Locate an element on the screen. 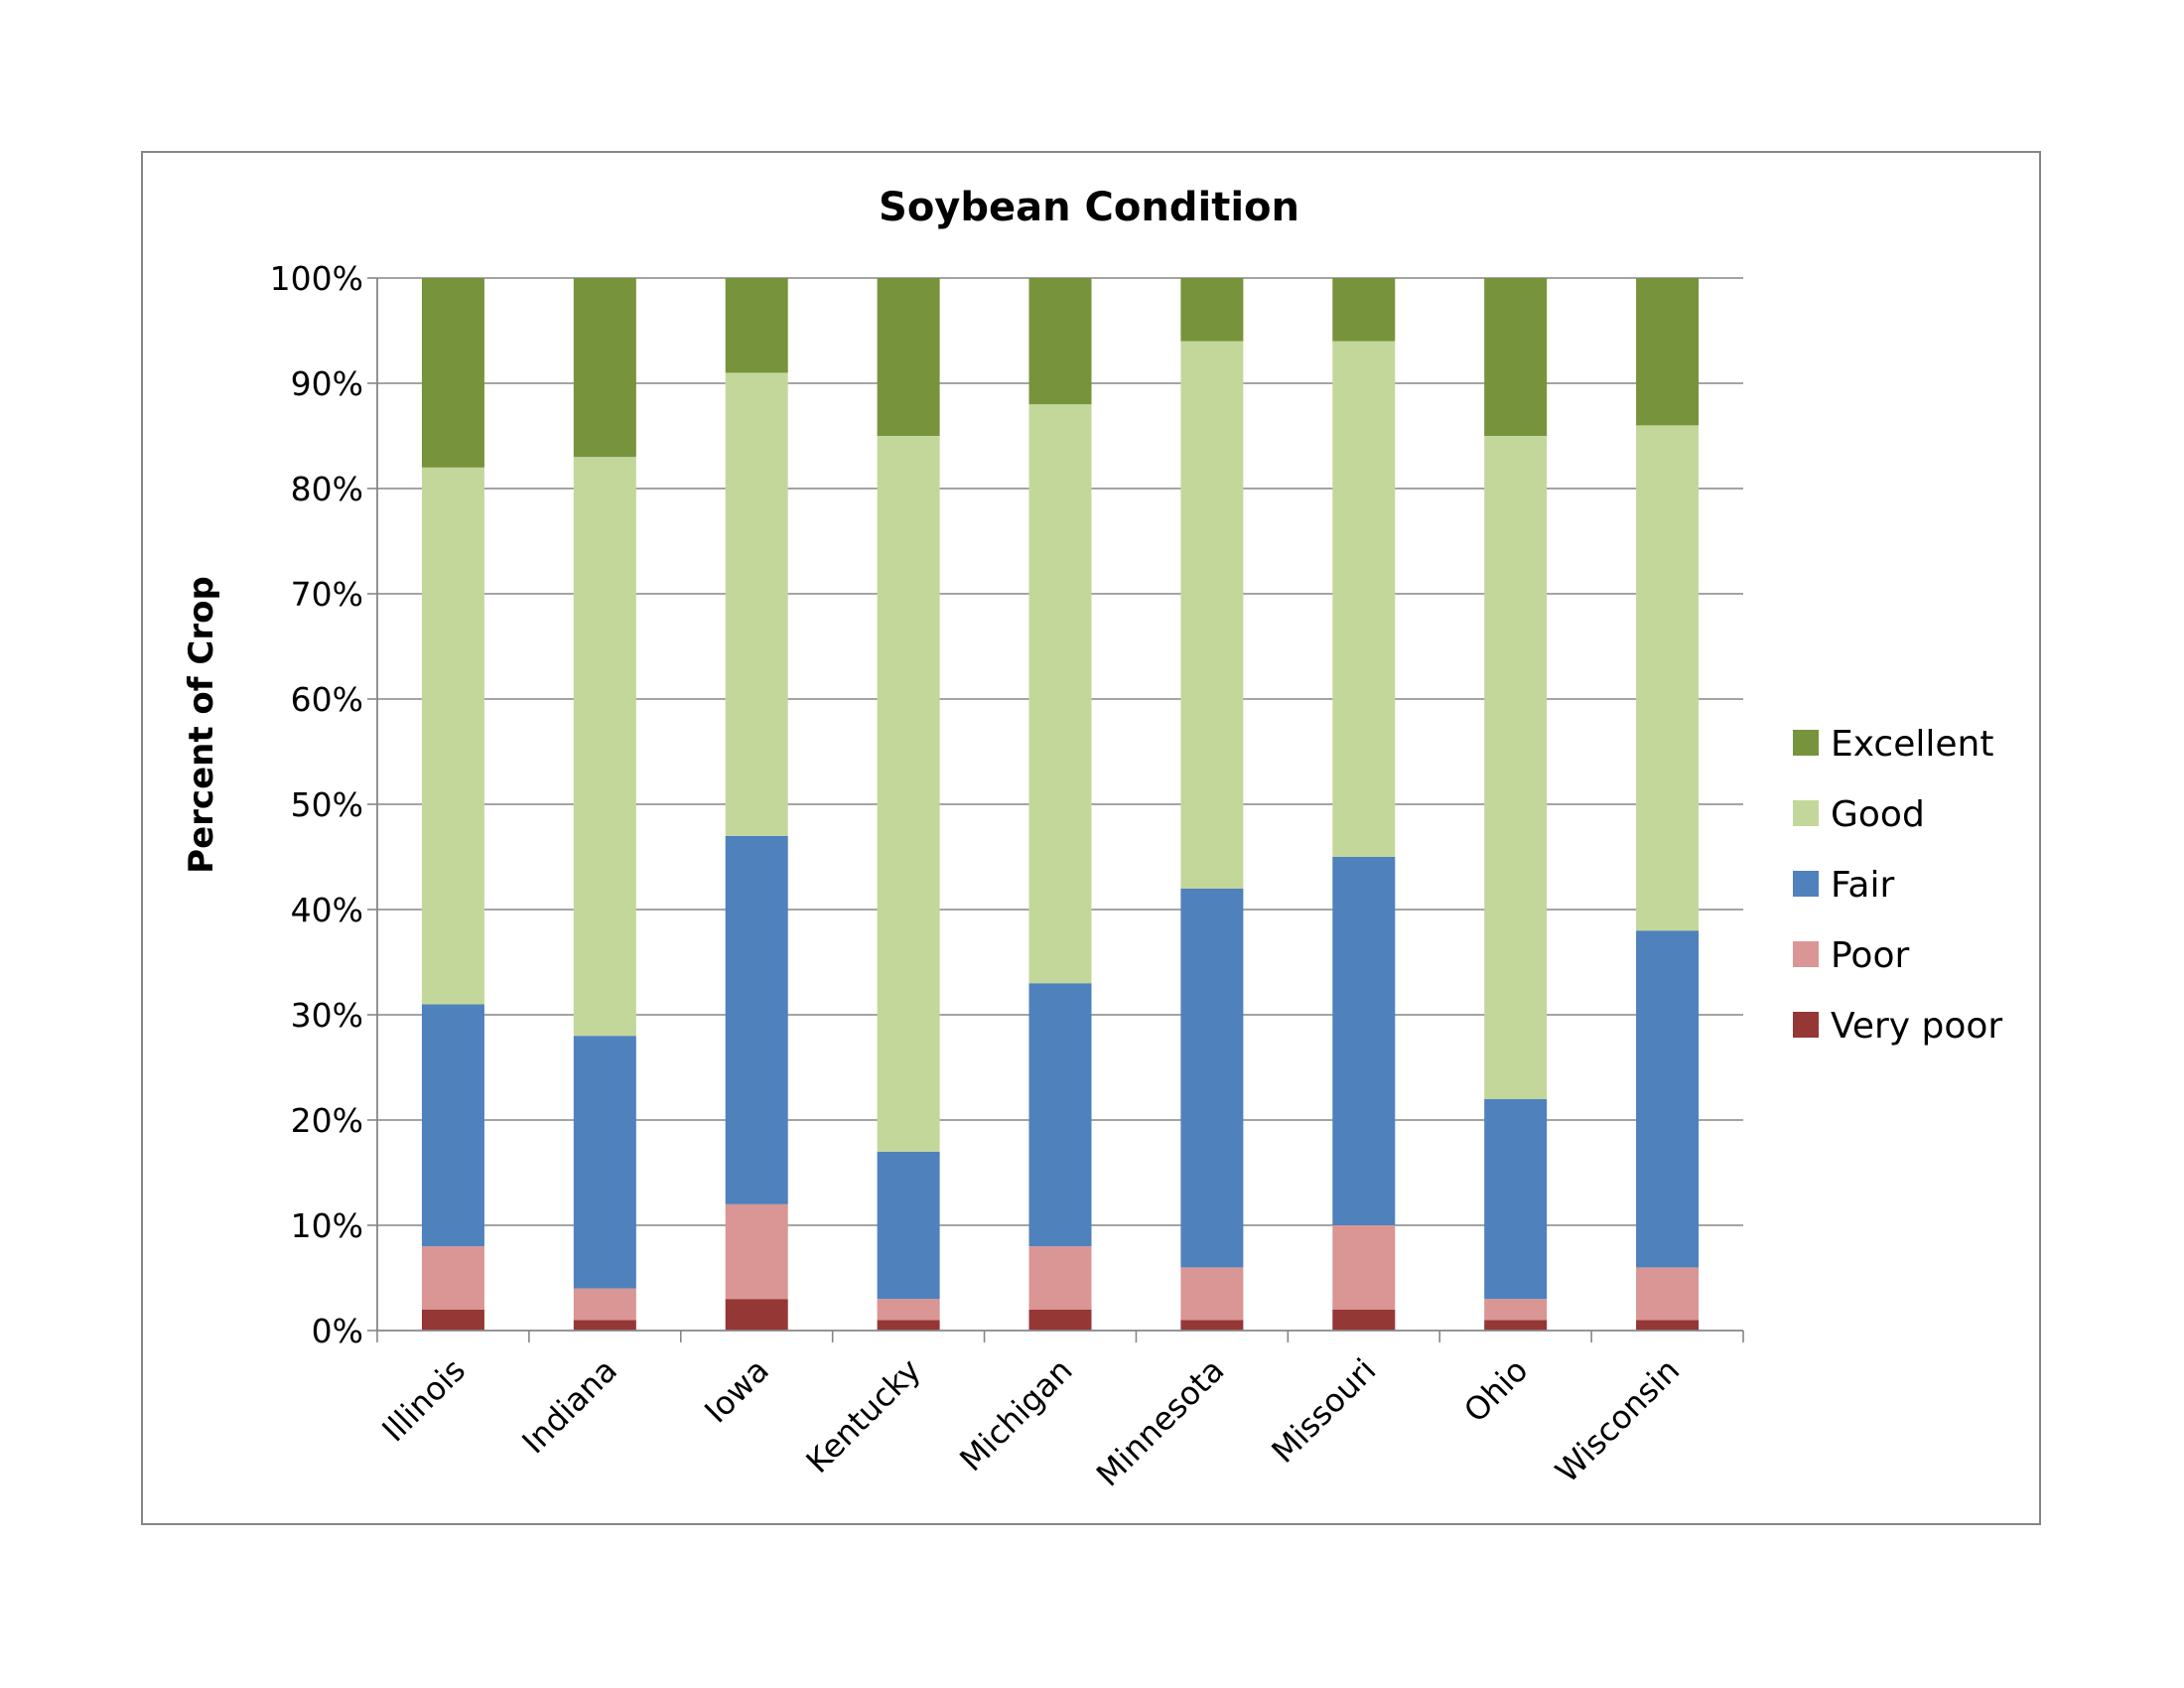  legend-label: Good is located at coordinates (1878, 814).